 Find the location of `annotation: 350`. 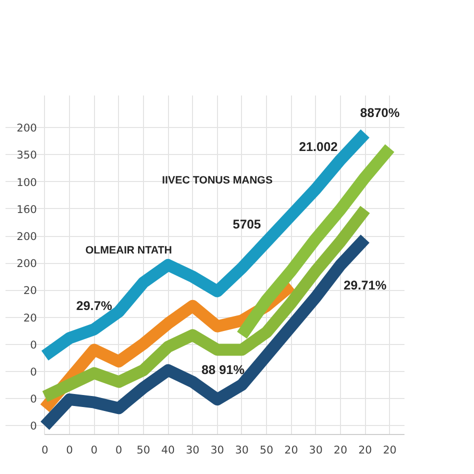

annotation: 350 is located at coordinates (27, 155).